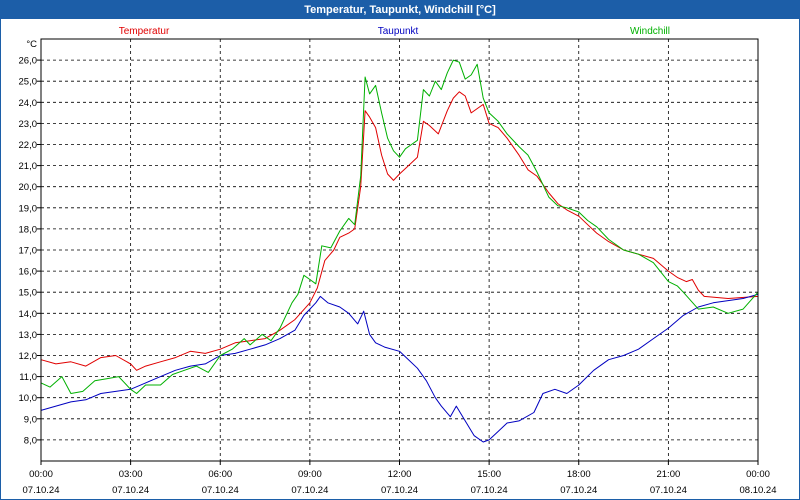 This screenshot has height=500, width=800. Describe the element at coordinates (30, 419) in the screenshot. I see `y-tick-label: 9,0` at that location.